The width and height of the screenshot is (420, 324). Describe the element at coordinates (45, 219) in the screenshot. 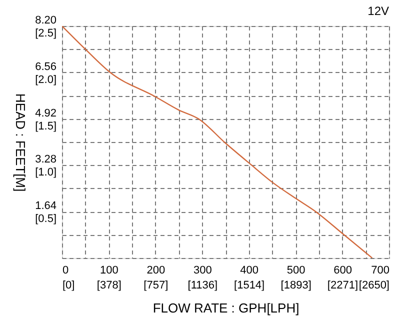

I see `y2-tick-label: [0.5]` at that location.